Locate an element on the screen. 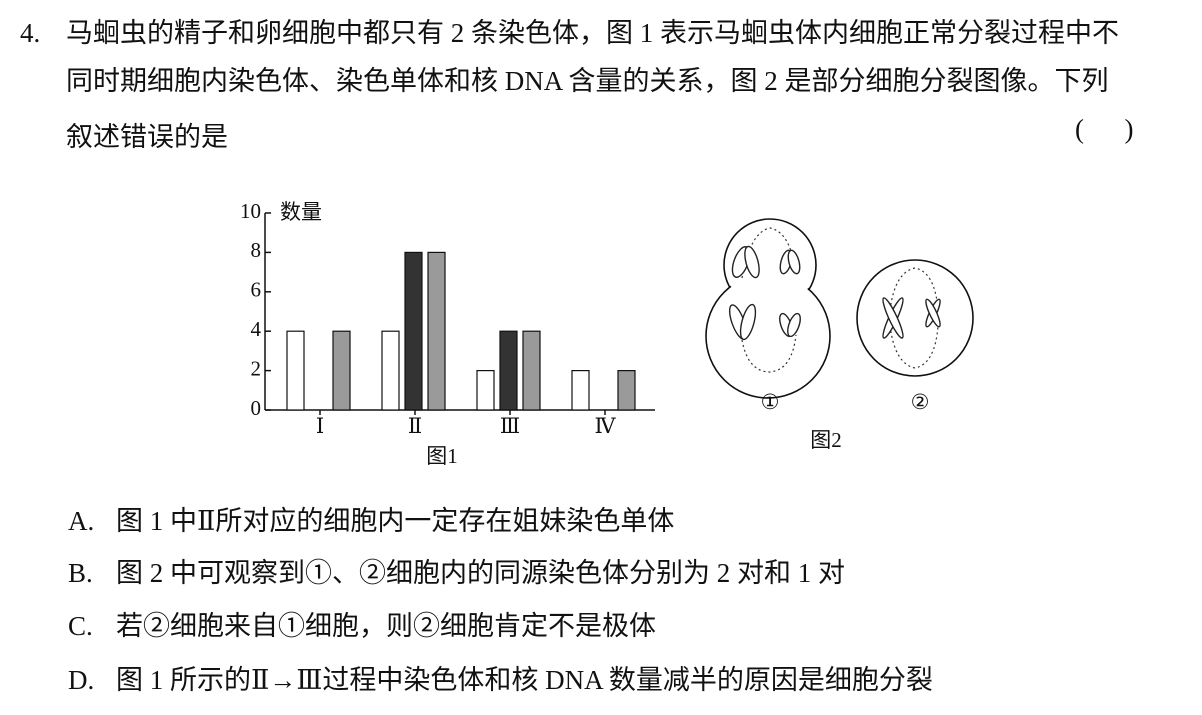 Image resolution: width=1202 pixels, height=715 pixels. option-text: 图 2 中可观察到①、②细胞内的同源染色体分别为 2 对和 1 对 is located at coordinates (480, 573).